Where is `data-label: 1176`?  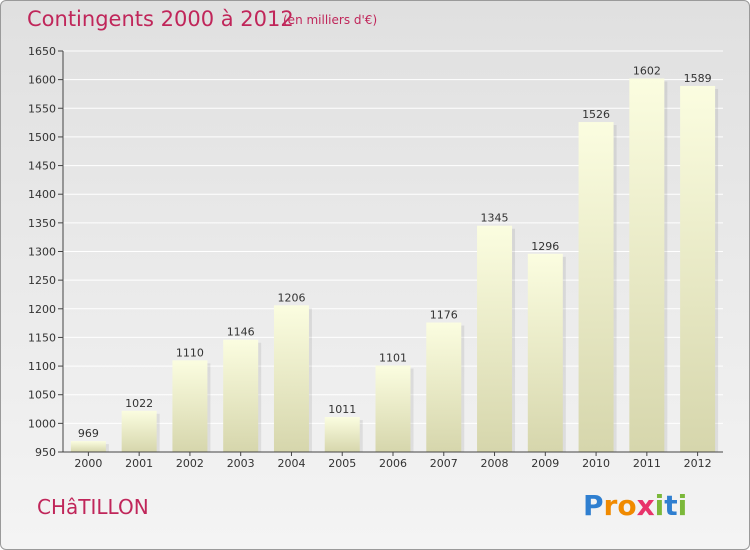
data-label: 1176 is located at coordinates (444, 315).